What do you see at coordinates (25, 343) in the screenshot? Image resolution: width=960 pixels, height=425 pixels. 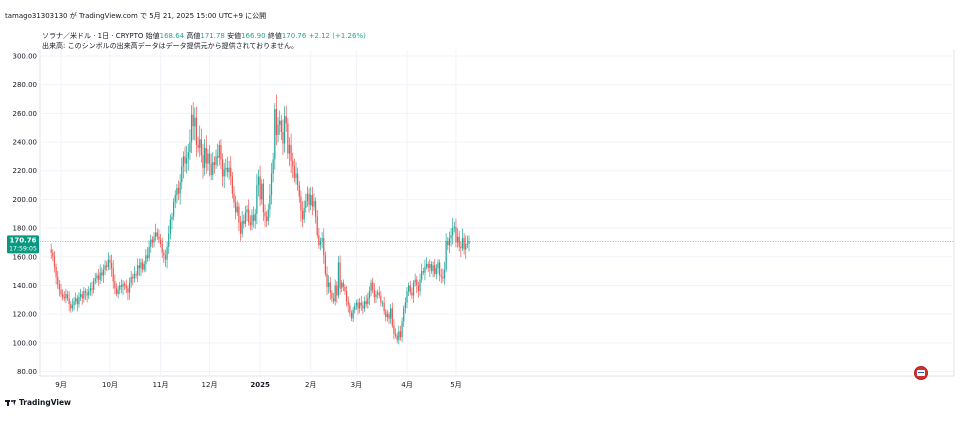 I see `y-tick-label: 100.00` at bounding box center [25, 343].